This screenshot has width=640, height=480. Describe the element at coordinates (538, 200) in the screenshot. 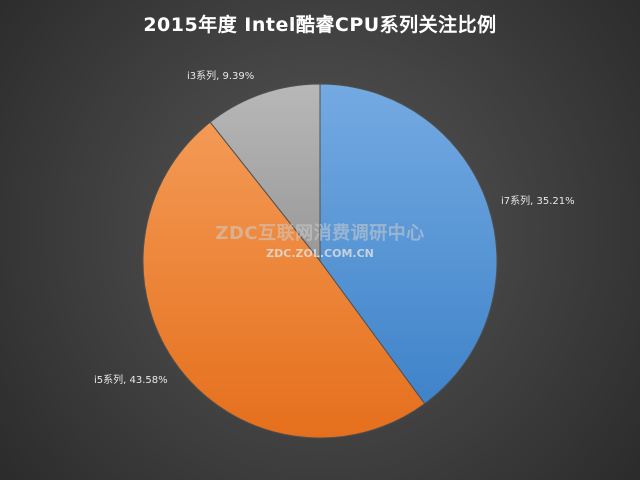

I see `slice-label-i7: i7系列, 35.21%` at that location.